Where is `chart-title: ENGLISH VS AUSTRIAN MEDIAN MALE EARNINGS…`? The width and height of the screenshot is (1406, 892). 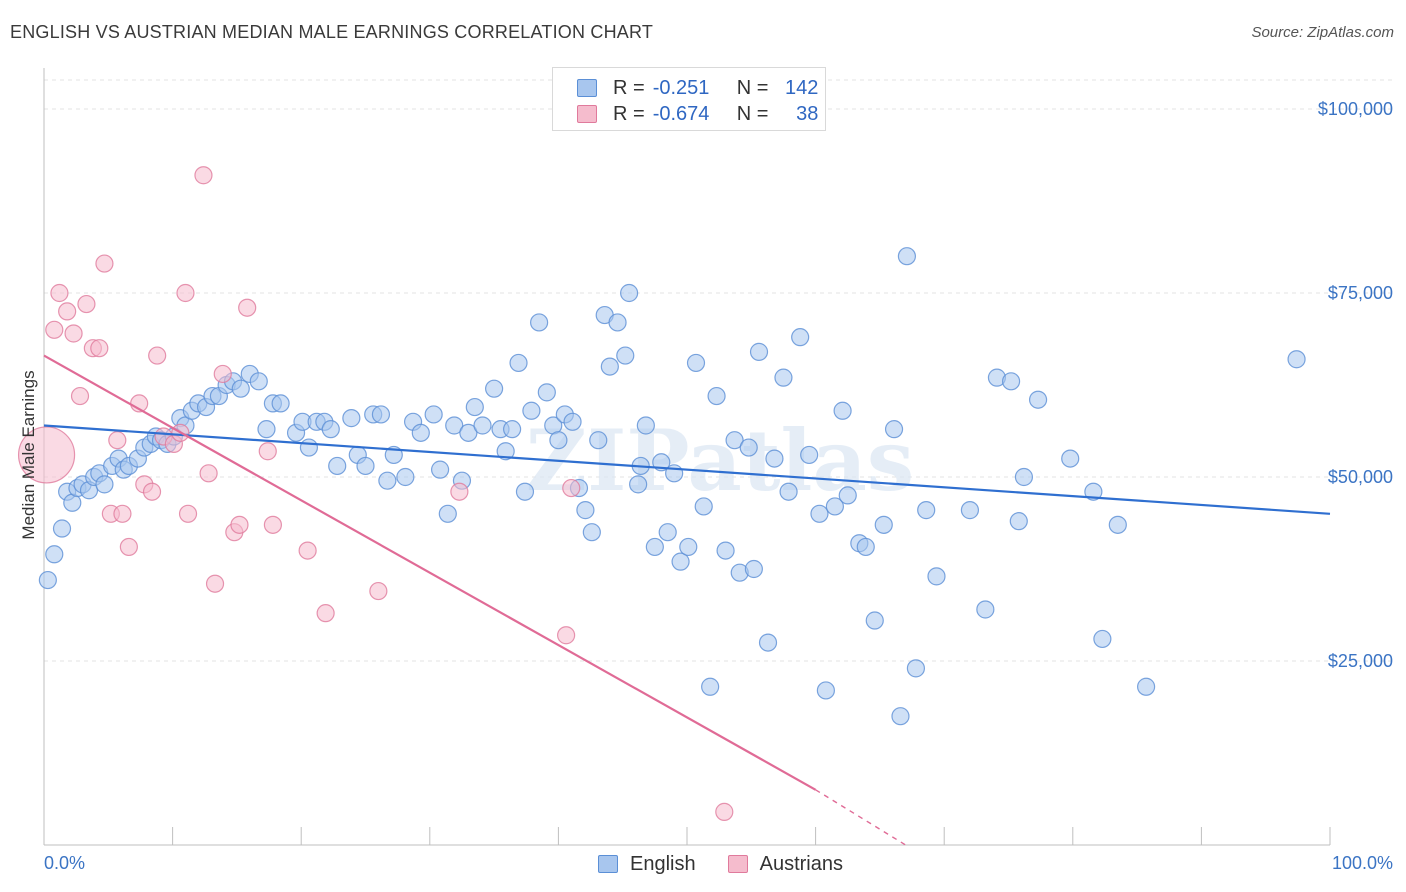
chart-title: ENGLISH VS AUSTRIAN MEDIAN MALE EARNINGS… is located at coordinates (332, 32).